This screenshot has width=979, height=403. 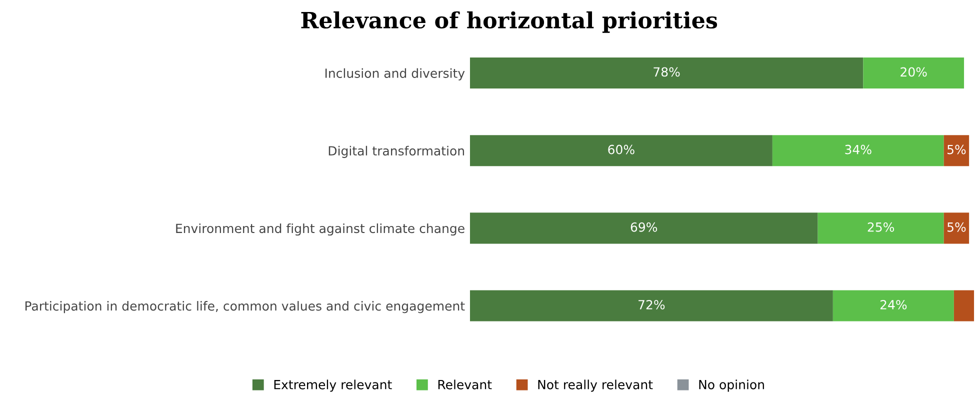 I want to click on data-label: 24%, so click(x=893, y=305).